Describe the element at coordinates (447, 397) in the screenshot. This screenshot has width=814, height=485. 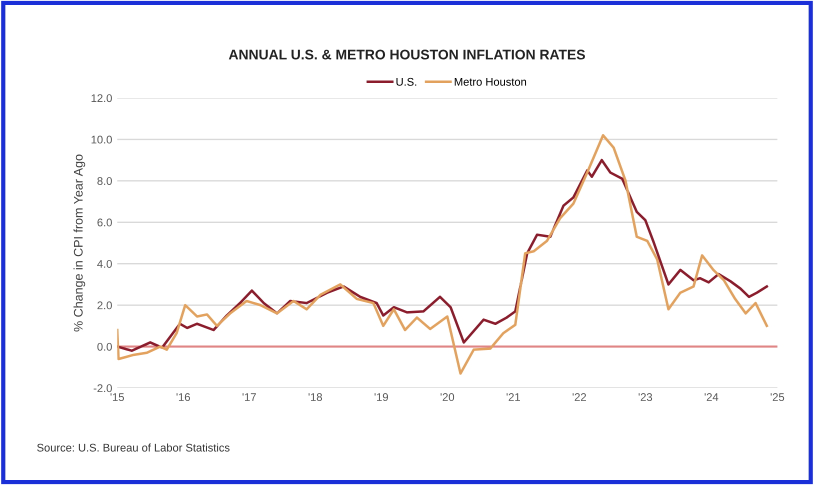
I see `x-tick-label: '20` at that location.